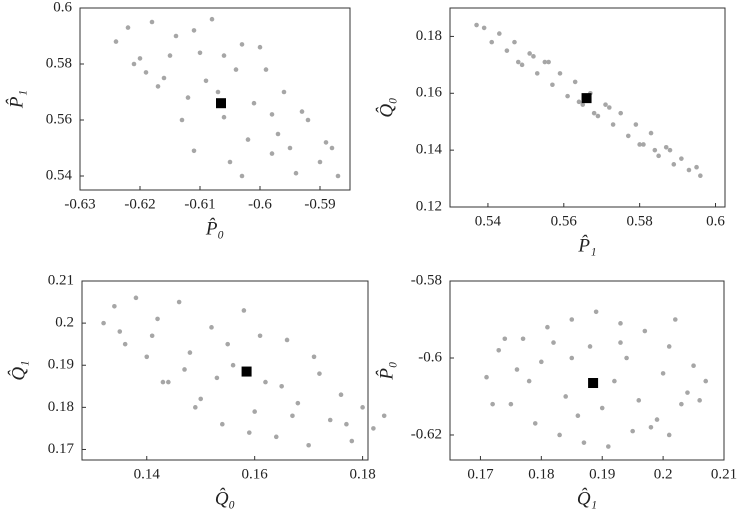 This screenshot has width=748, height=532. I want to click on y-tick-label: 0.58, so click(59, 63).